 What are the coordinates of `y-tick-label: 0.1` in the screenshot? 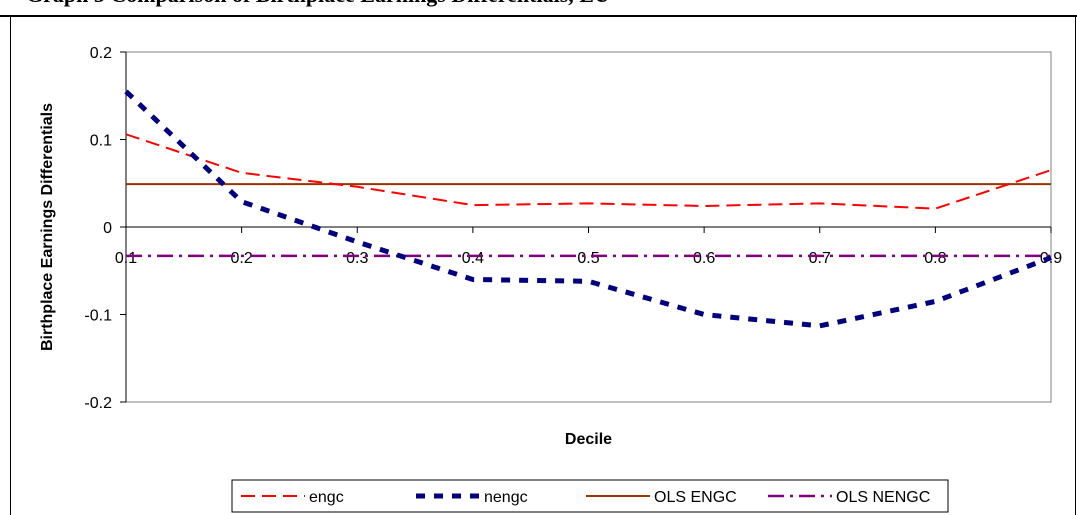 It's located at (101, 141).